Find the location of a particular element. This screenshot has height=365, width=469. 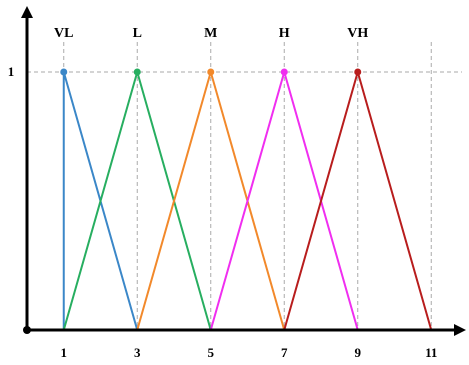

origin-dot is located at coordinates (27, 330).